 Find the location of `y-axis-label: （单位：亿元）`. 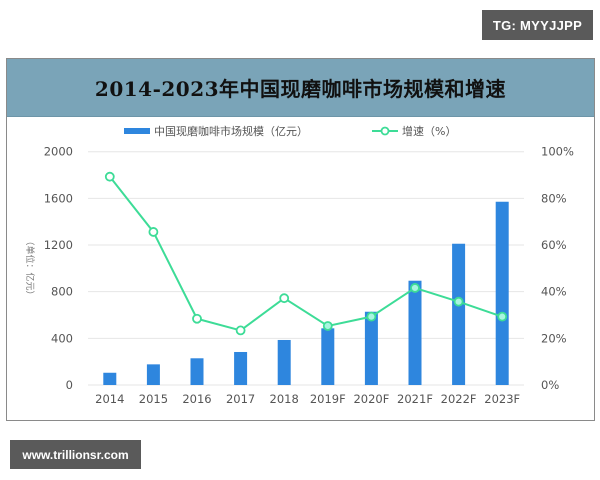

y-axis-label: （单位：亿元） is located at coordinates (30, 267).